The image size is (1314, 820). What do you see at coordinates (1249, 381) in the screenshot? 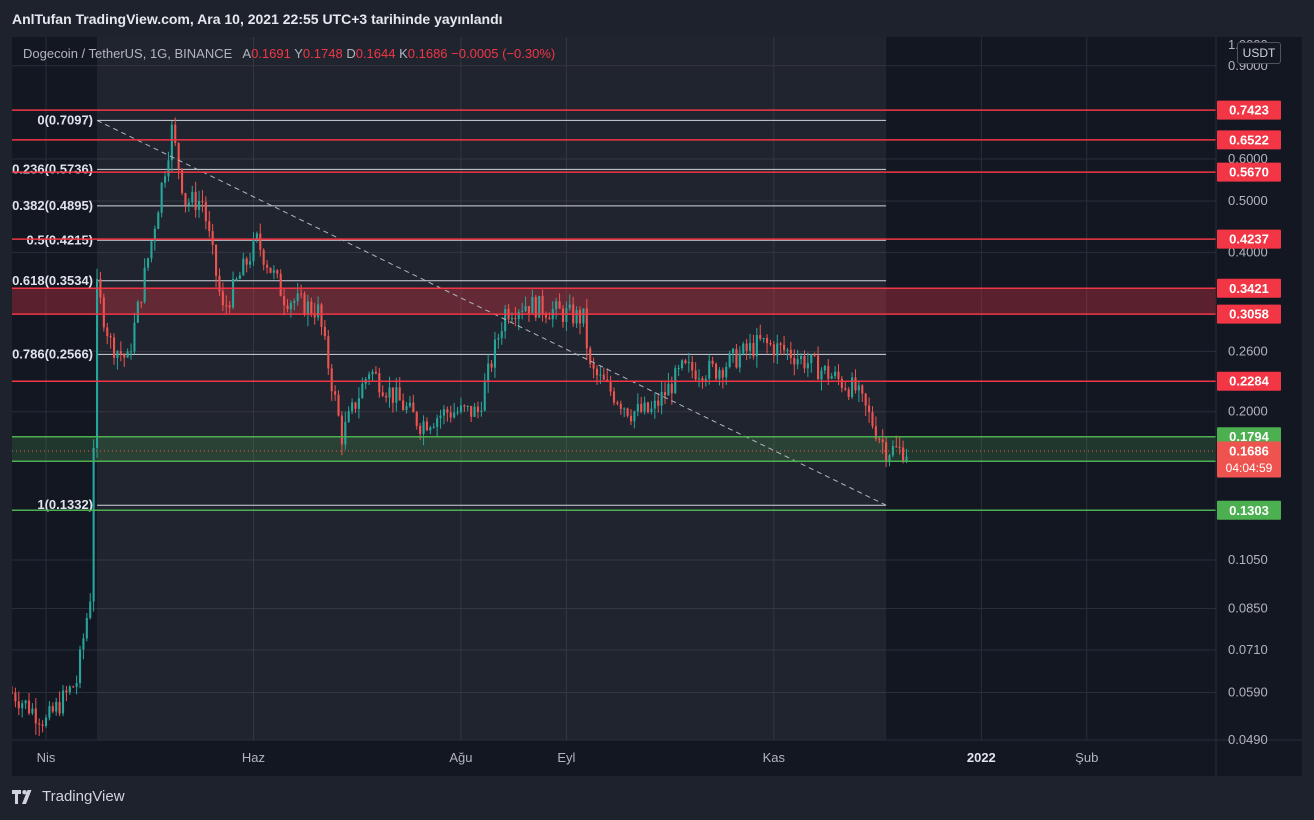
I see `resistance-price-tag-text: 0.2284` at bounding box center [1249, 381].